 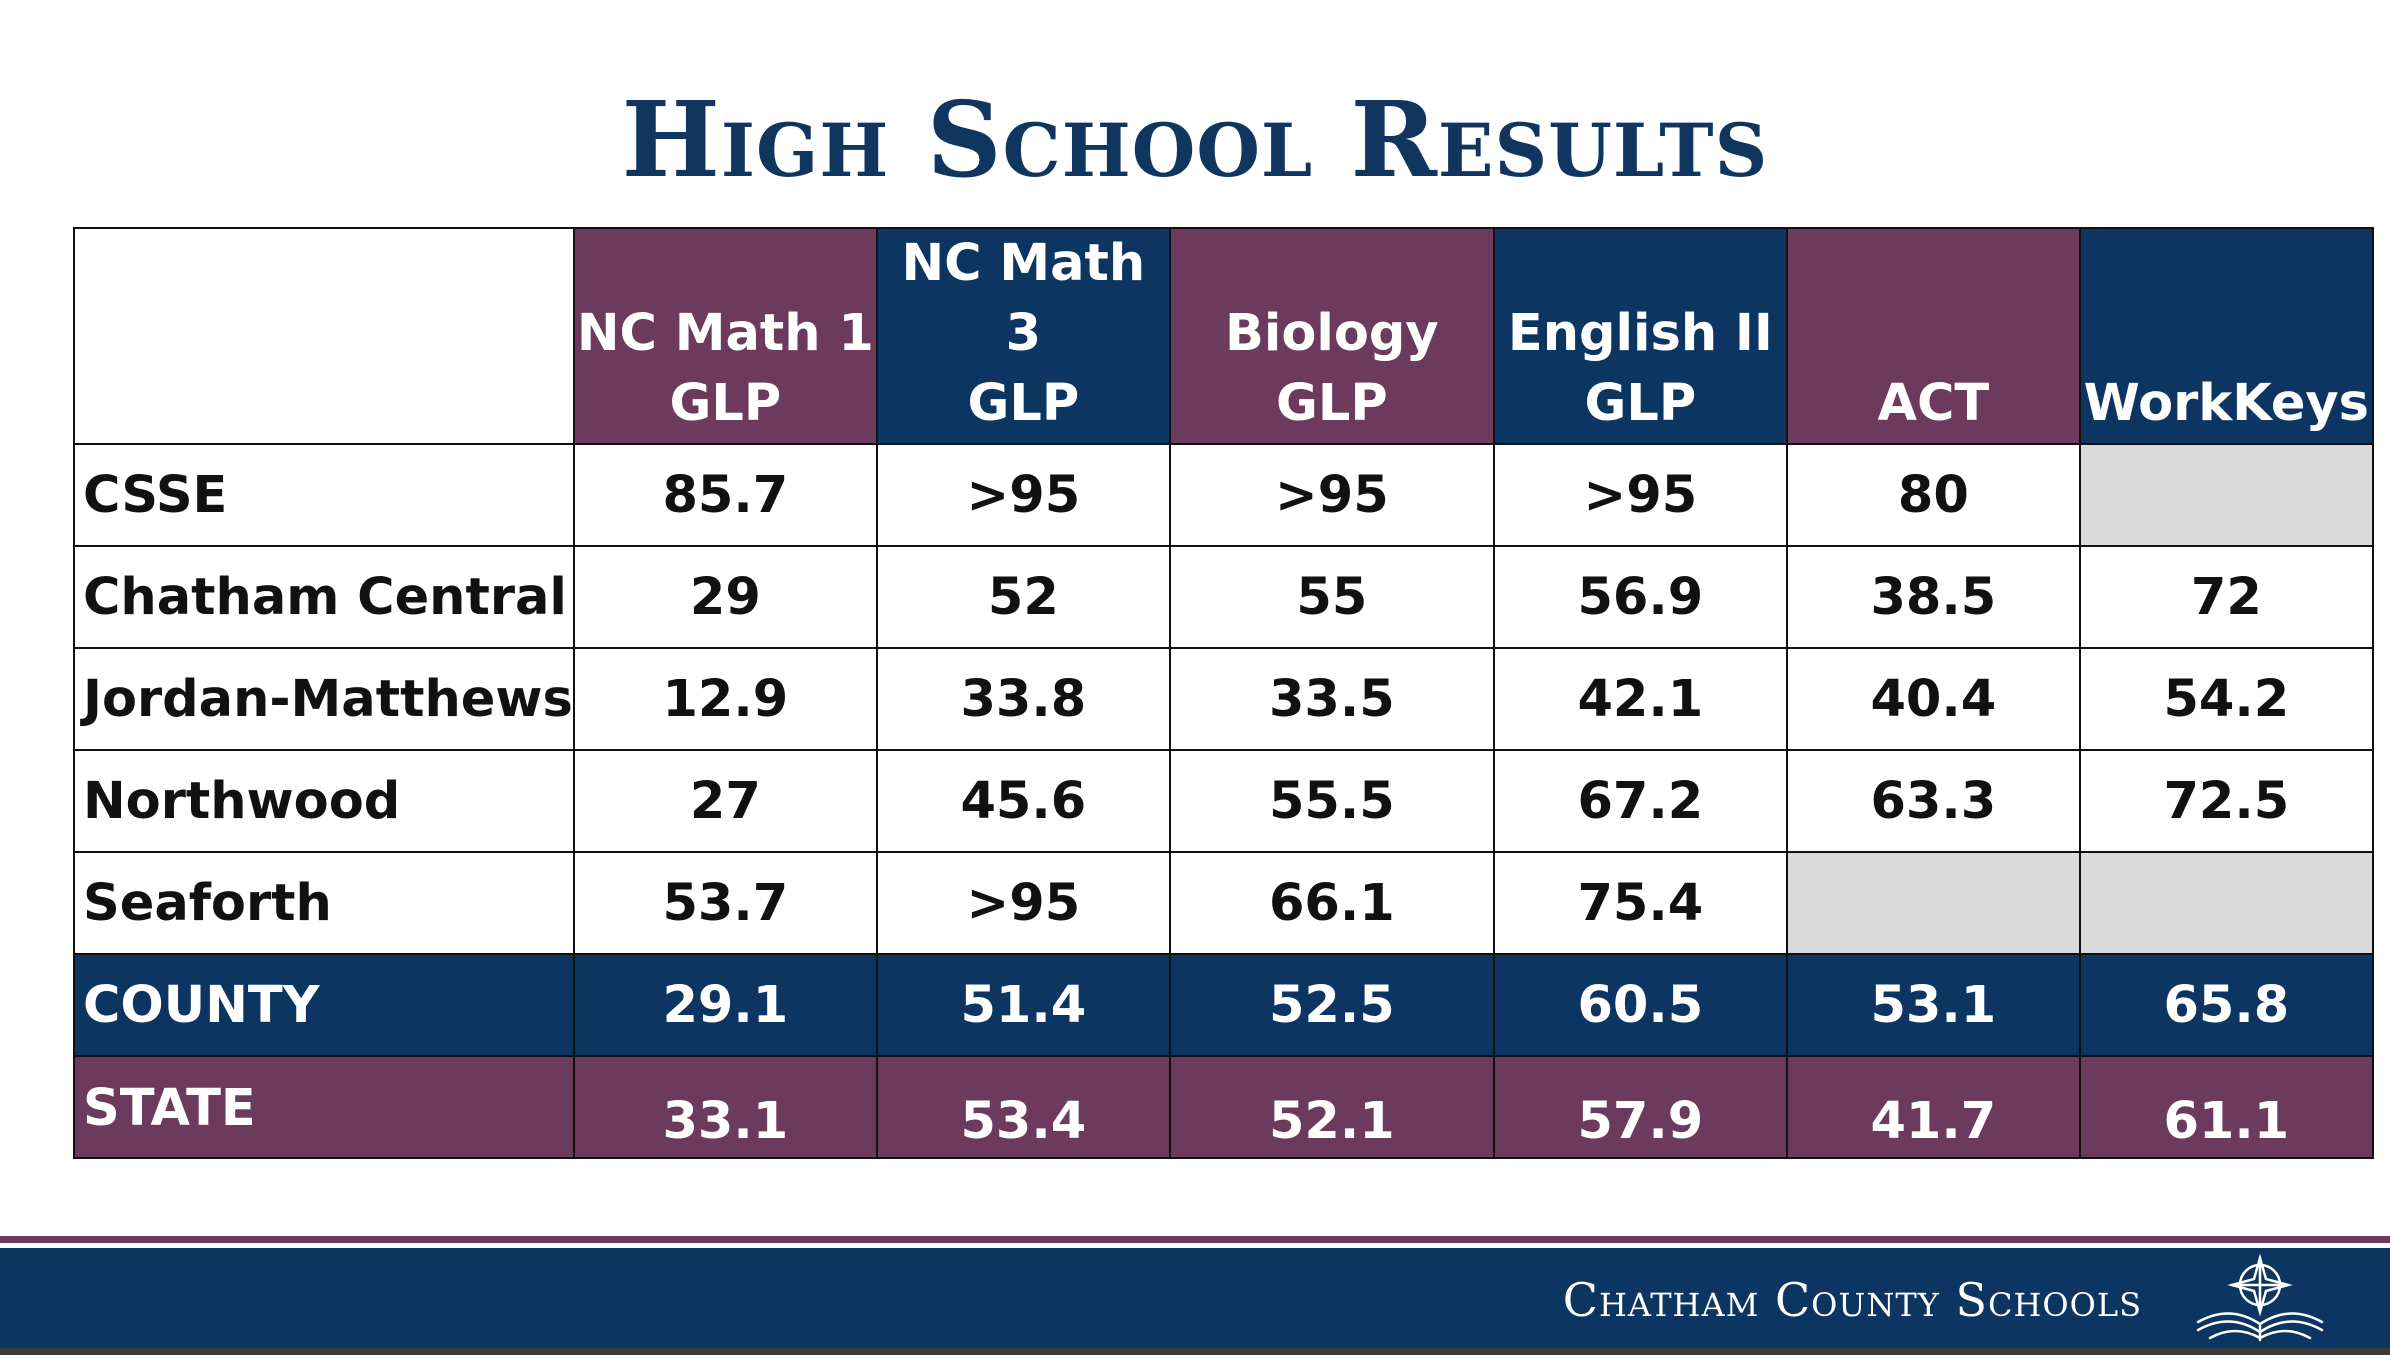 I want to click on table-row-chatham-central: Chatham Central 29 52 55 56.9 38.5 72, so click(x=1223, y=597).